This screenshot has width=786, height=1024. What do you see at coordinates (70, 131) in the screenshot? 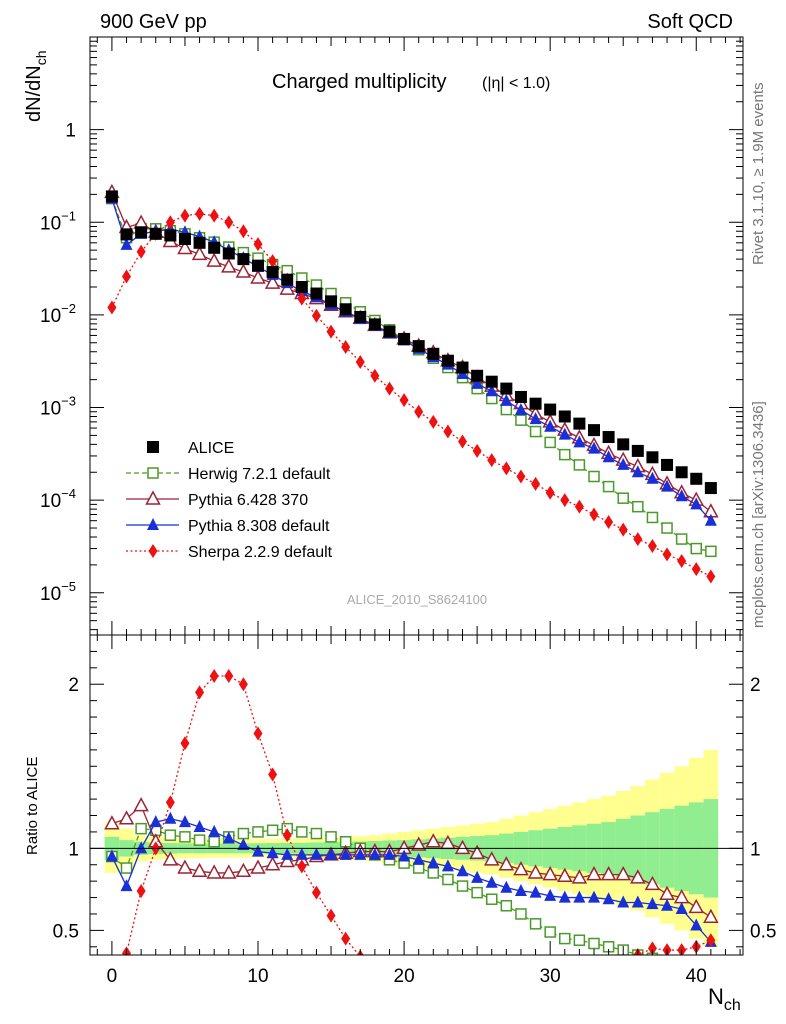
I see `y-tick-label: 1` at bounding box center [70, 131].